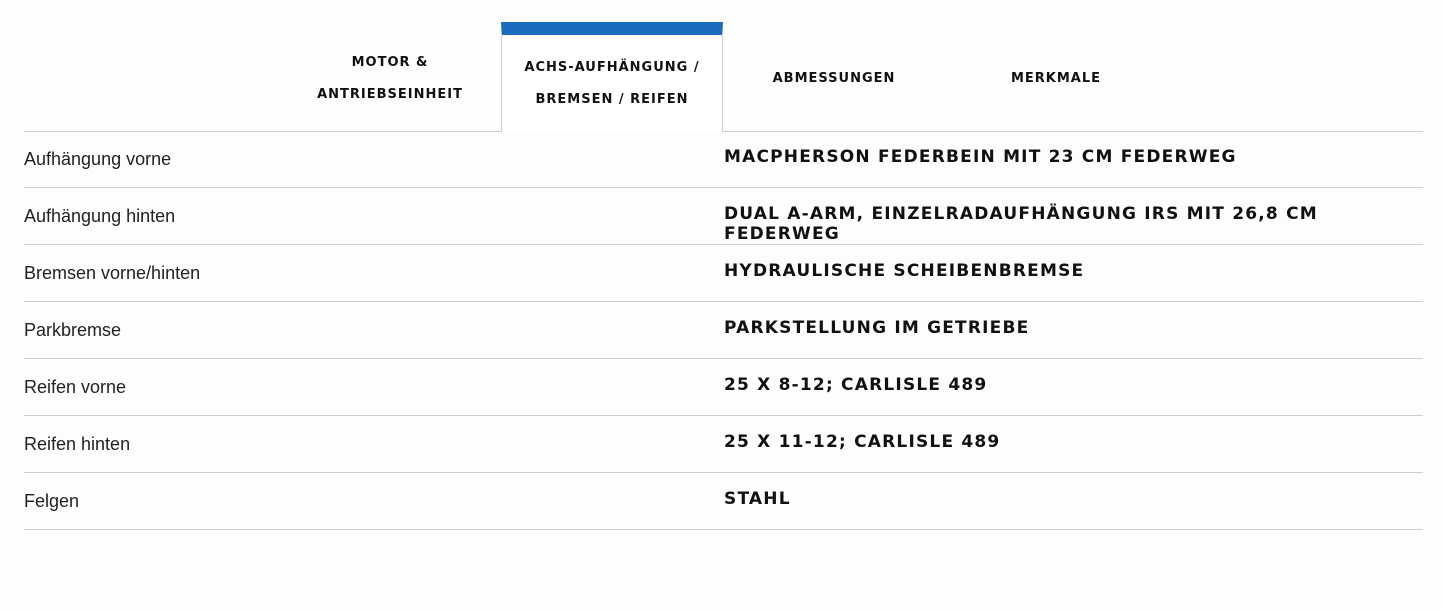  I want to click on spec-value: PARKSTELLUNG IM GETRIEBE, so click(877, 328).